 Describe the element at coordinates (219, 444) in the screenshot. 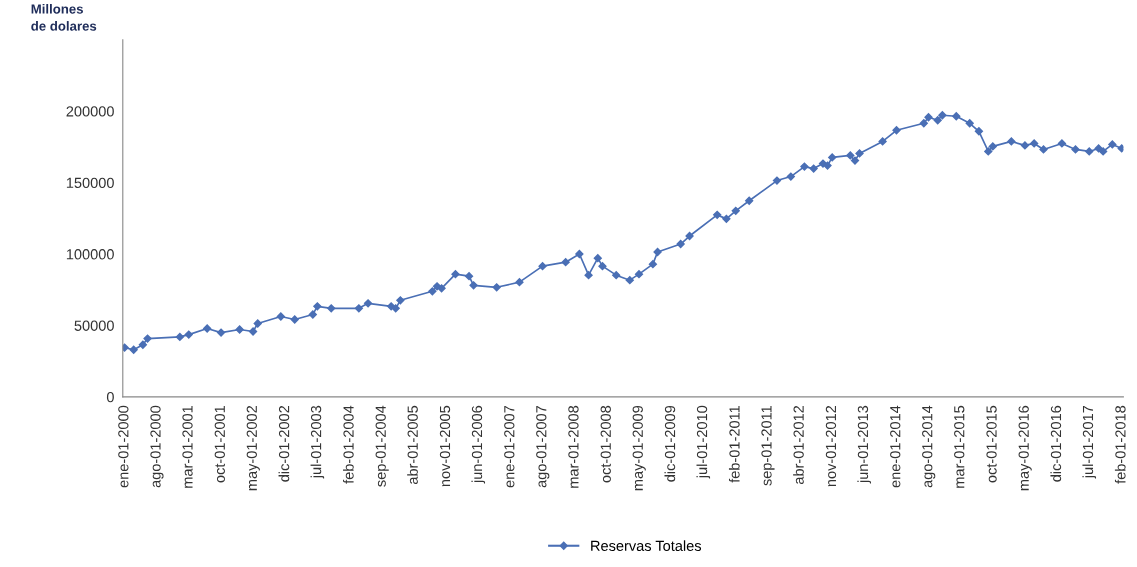

I see `x-tick-label: oct-01-2001` at that location.